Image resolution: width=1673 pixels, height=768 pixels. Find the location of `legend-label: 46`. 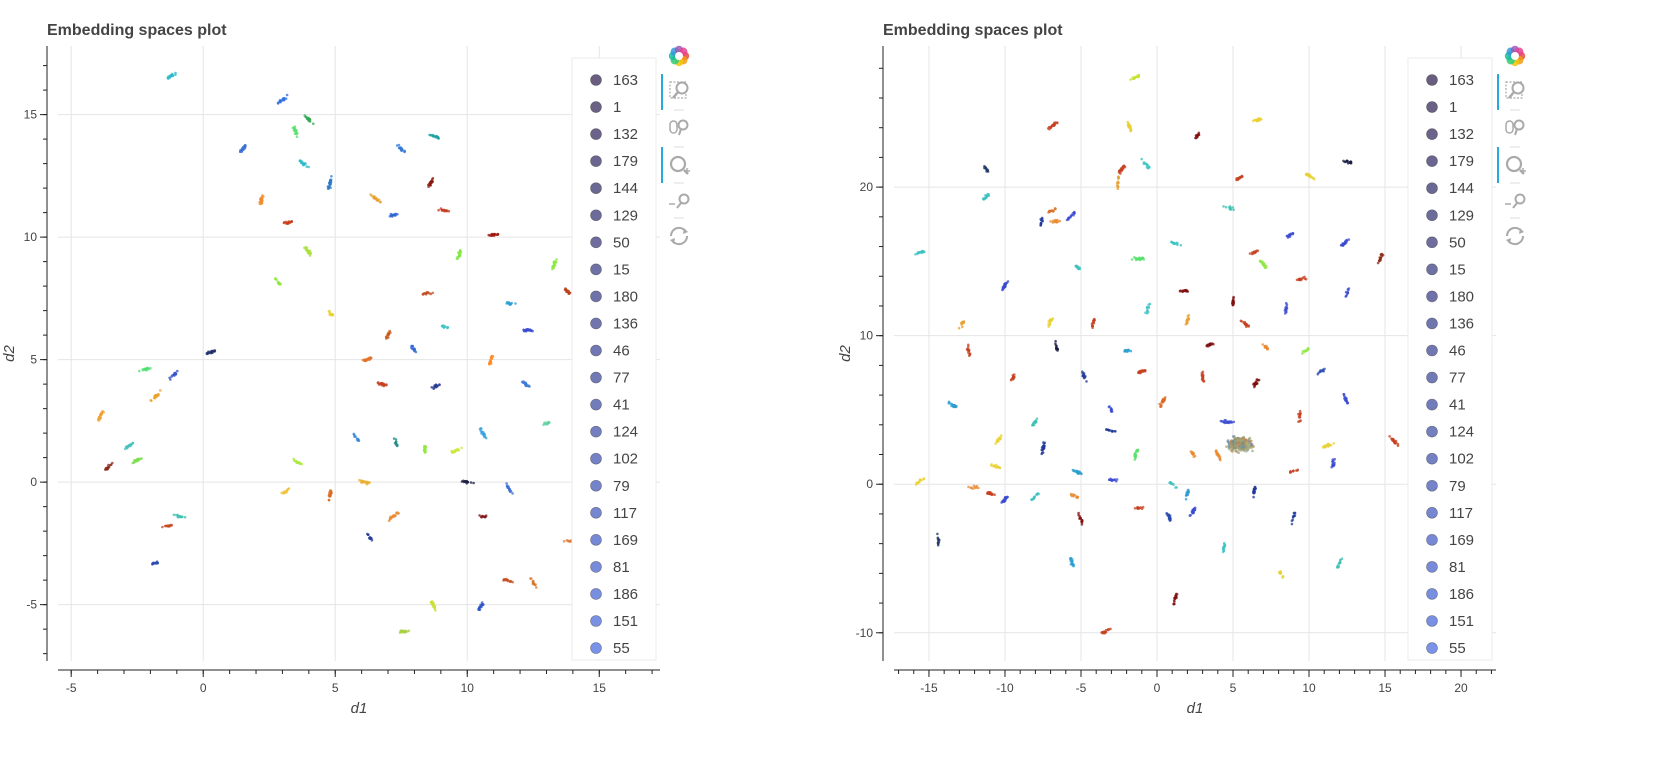

legend-label: 46 is located at coordinates (1457, 351).